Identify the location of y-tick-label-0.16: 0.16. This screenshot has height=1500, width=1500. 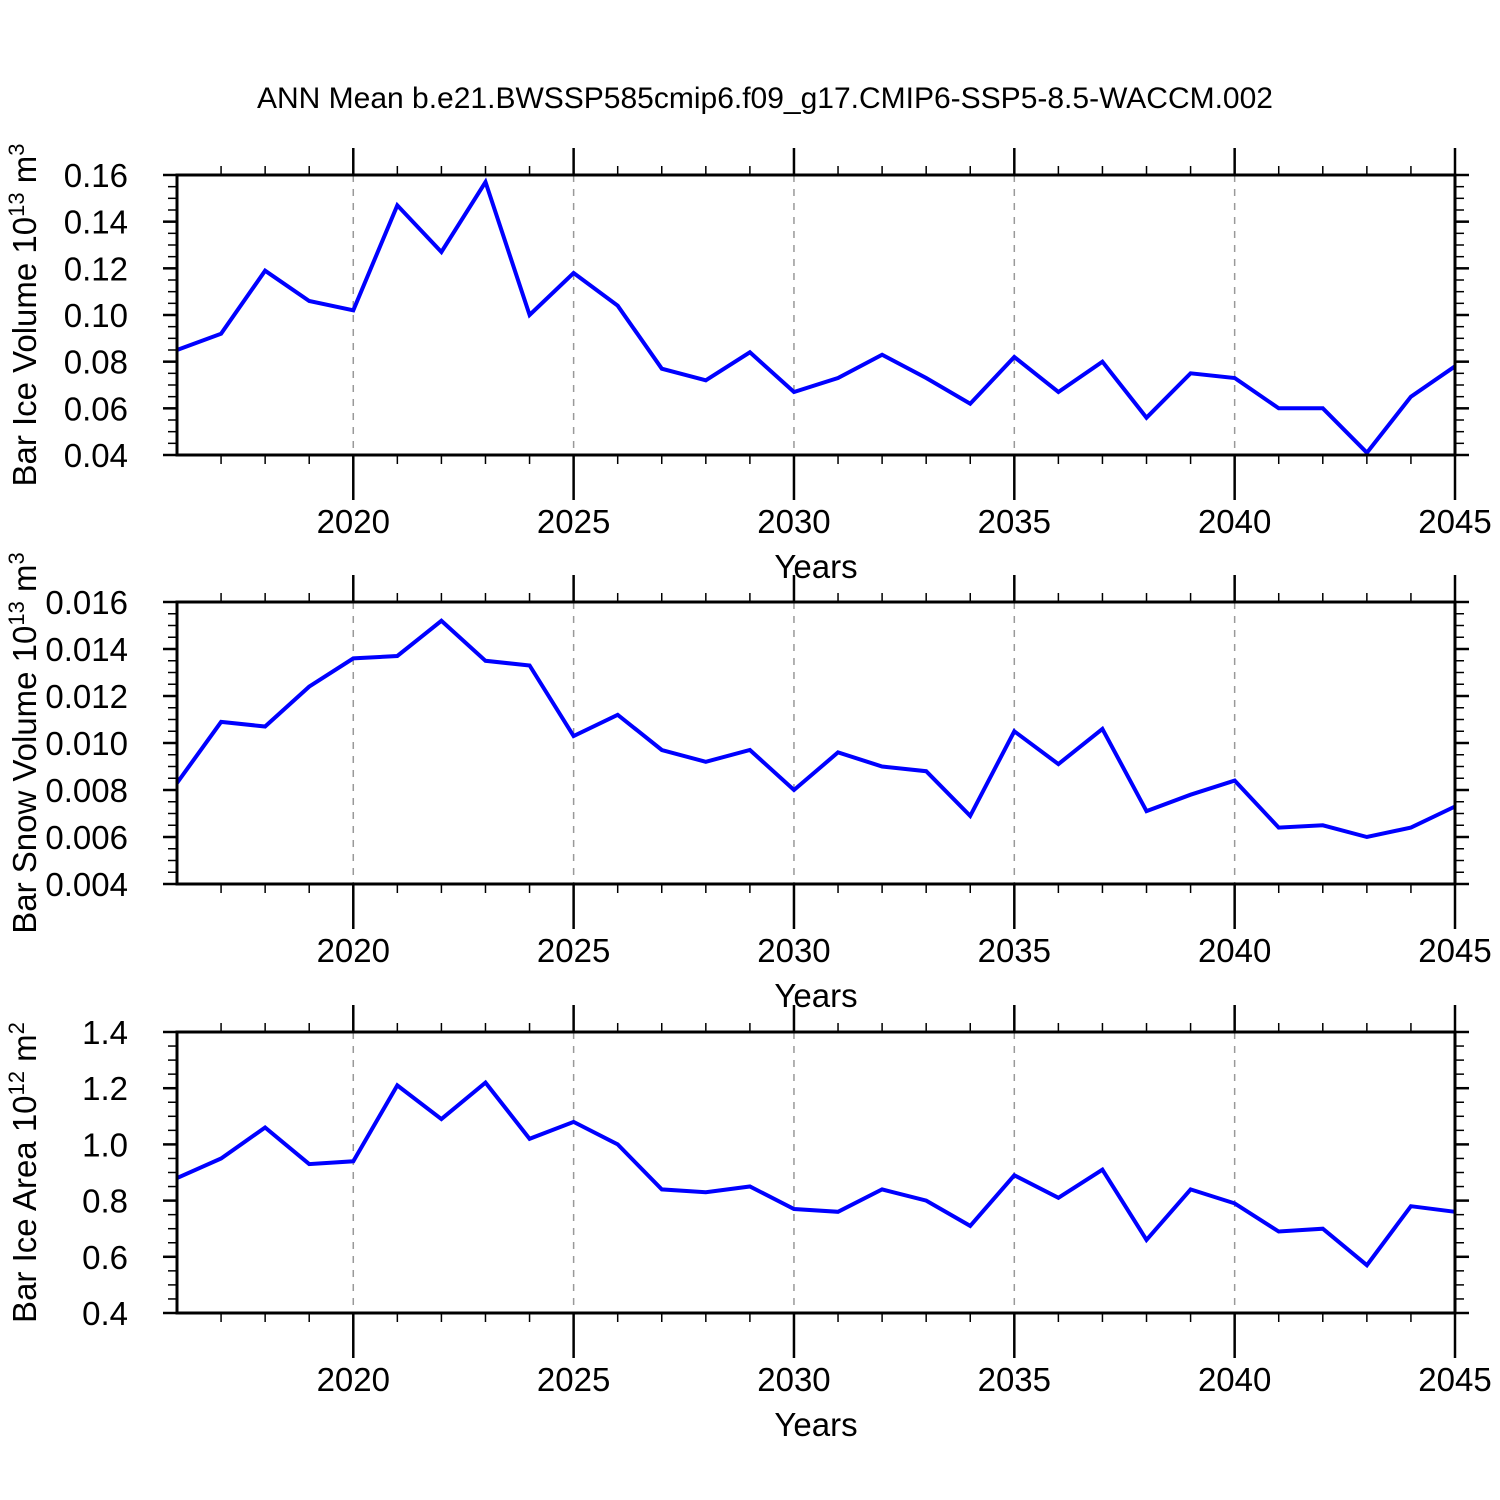
(96, 175).